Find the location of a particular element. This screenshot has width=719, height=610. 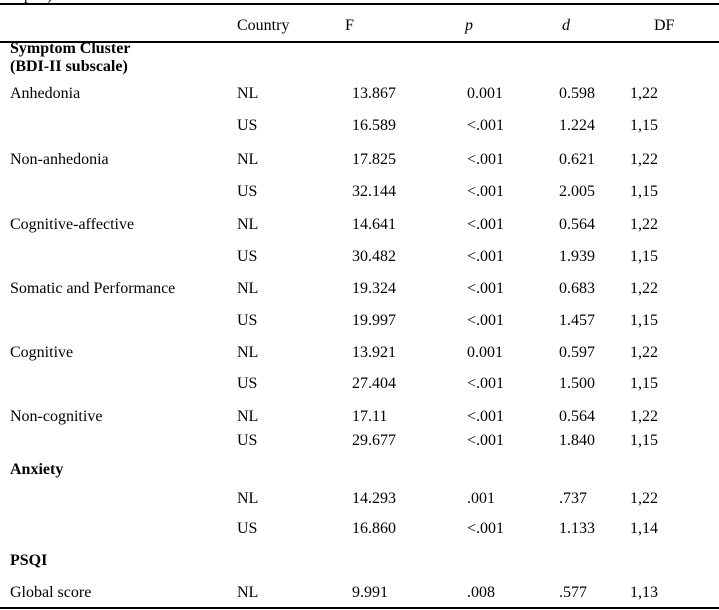

row-label: Cognitive is located at coordinates (42, 352).